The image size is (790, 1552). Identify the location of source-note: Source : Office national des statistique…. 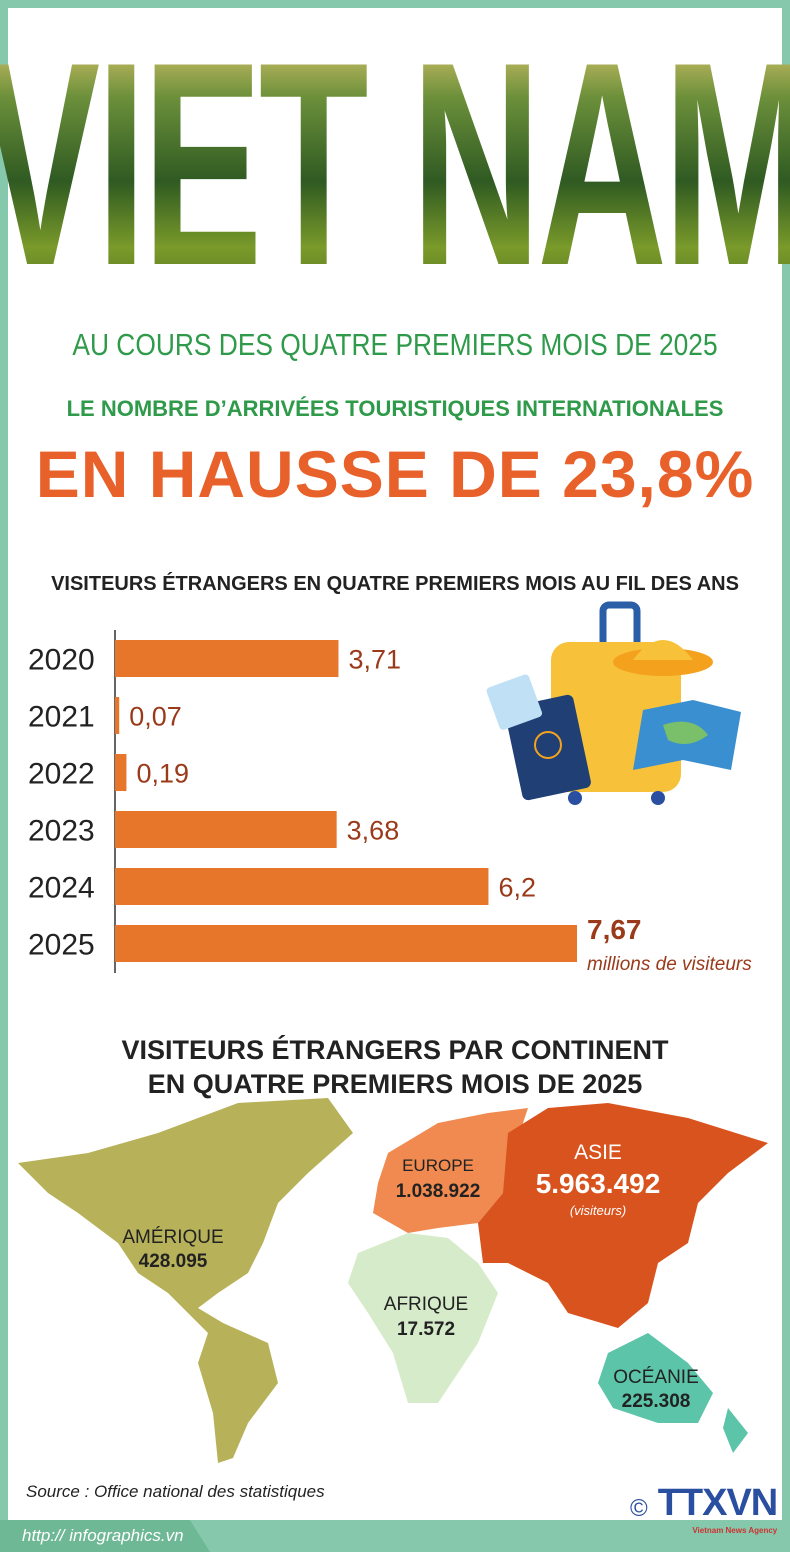
(175, 1491).